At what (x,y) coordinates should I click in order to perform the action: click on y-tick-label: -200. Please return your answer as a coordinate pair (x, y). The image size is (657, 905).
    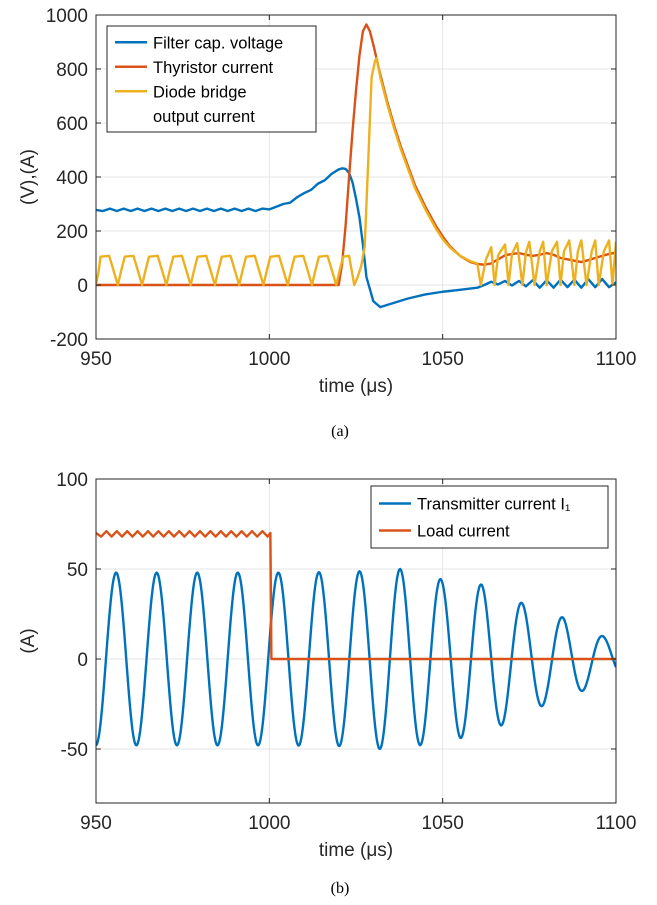
    Looking at the image, I should click on (69, 340).